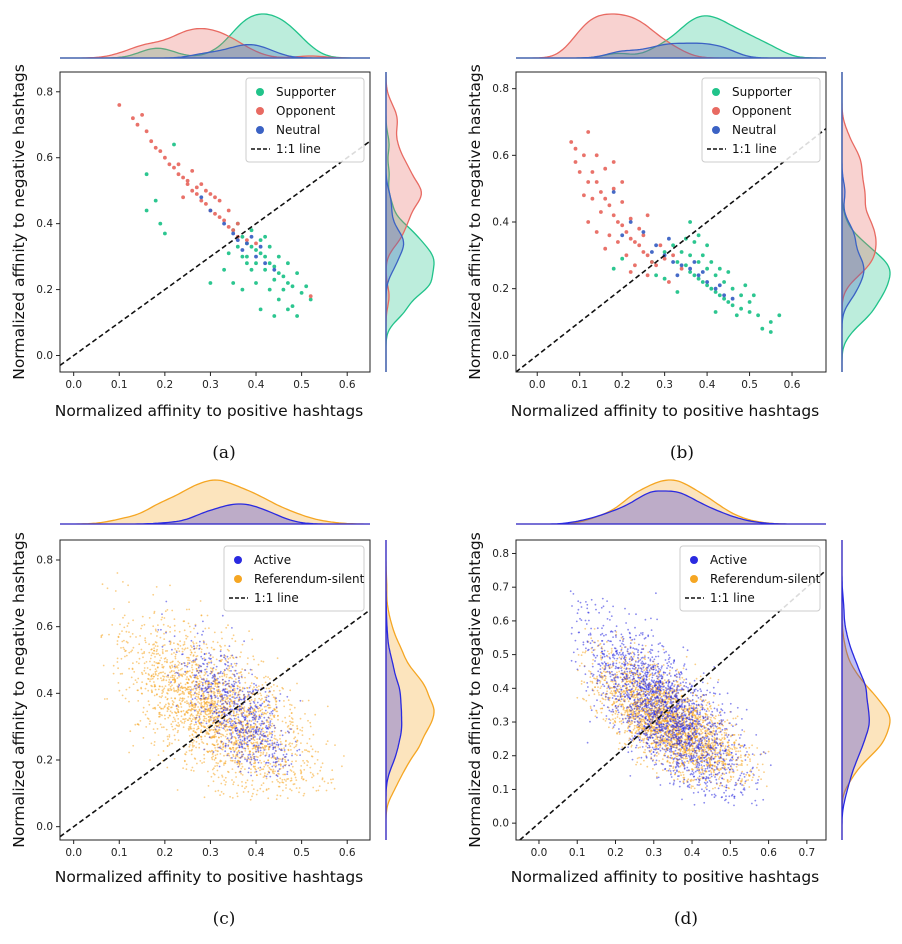  What do you see at coordinates (180, 690) in the screenshot?
I see `point-referendum-silent-2065` at bounding box center [180, 690].